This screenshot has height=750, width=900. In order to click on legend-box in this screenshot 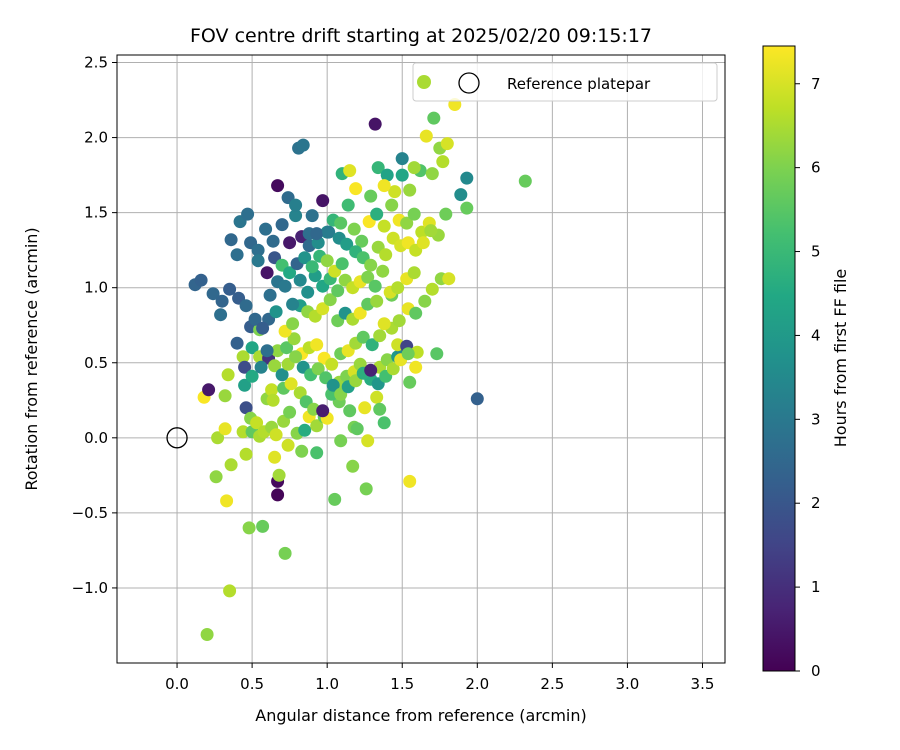, I will do `click(565, 82)`.